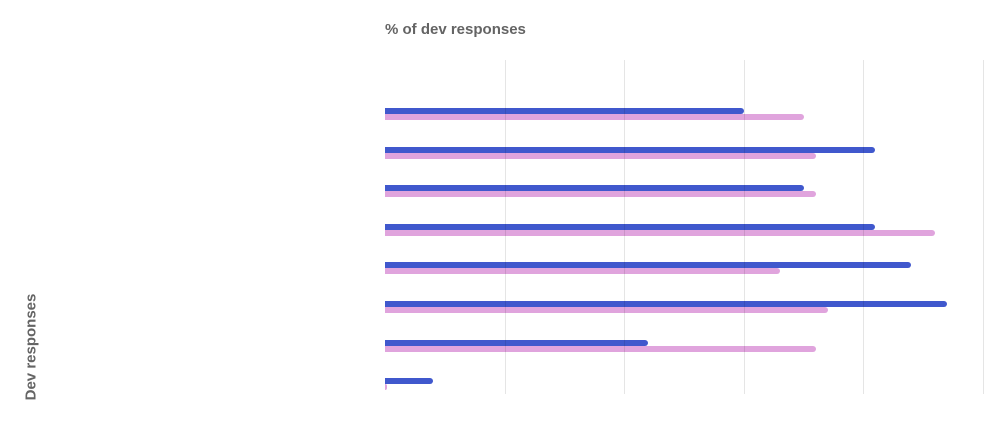 The width and height of the screenshot is (993, 422). Describe the element at coordinates (744, 227) in the screenshot. I see `gridline-60pct` at that location.